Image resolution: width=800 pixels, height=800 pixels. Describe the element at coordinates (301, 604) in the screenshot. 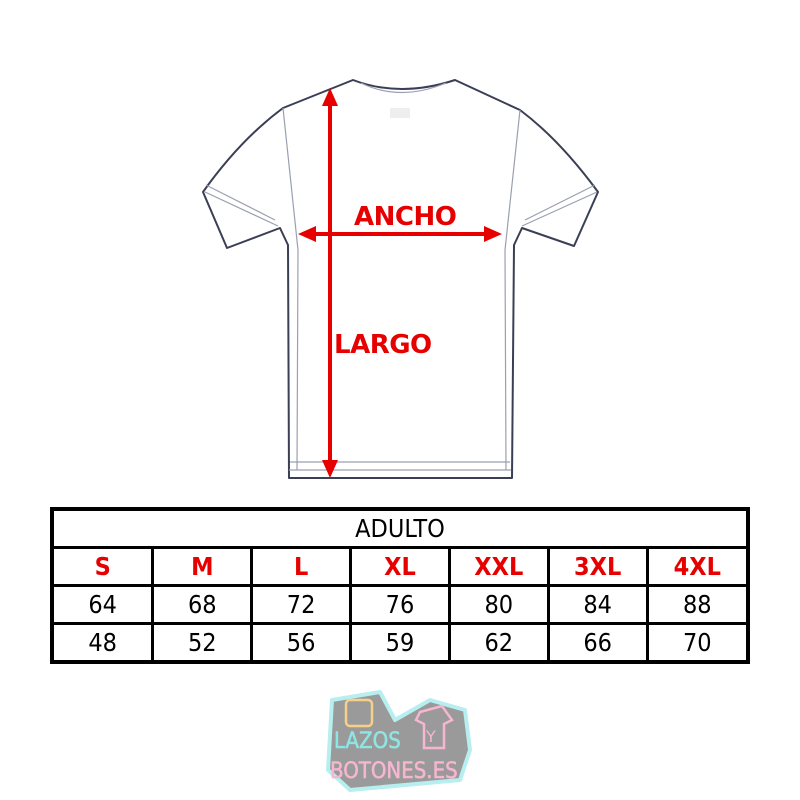

I see `value-cell: 72` at that location.